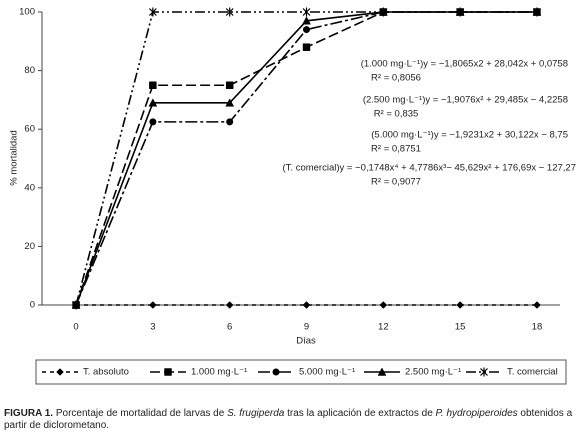 This screenshot has width=579, height=436. I want to click on legend-box, so click(301, 372).